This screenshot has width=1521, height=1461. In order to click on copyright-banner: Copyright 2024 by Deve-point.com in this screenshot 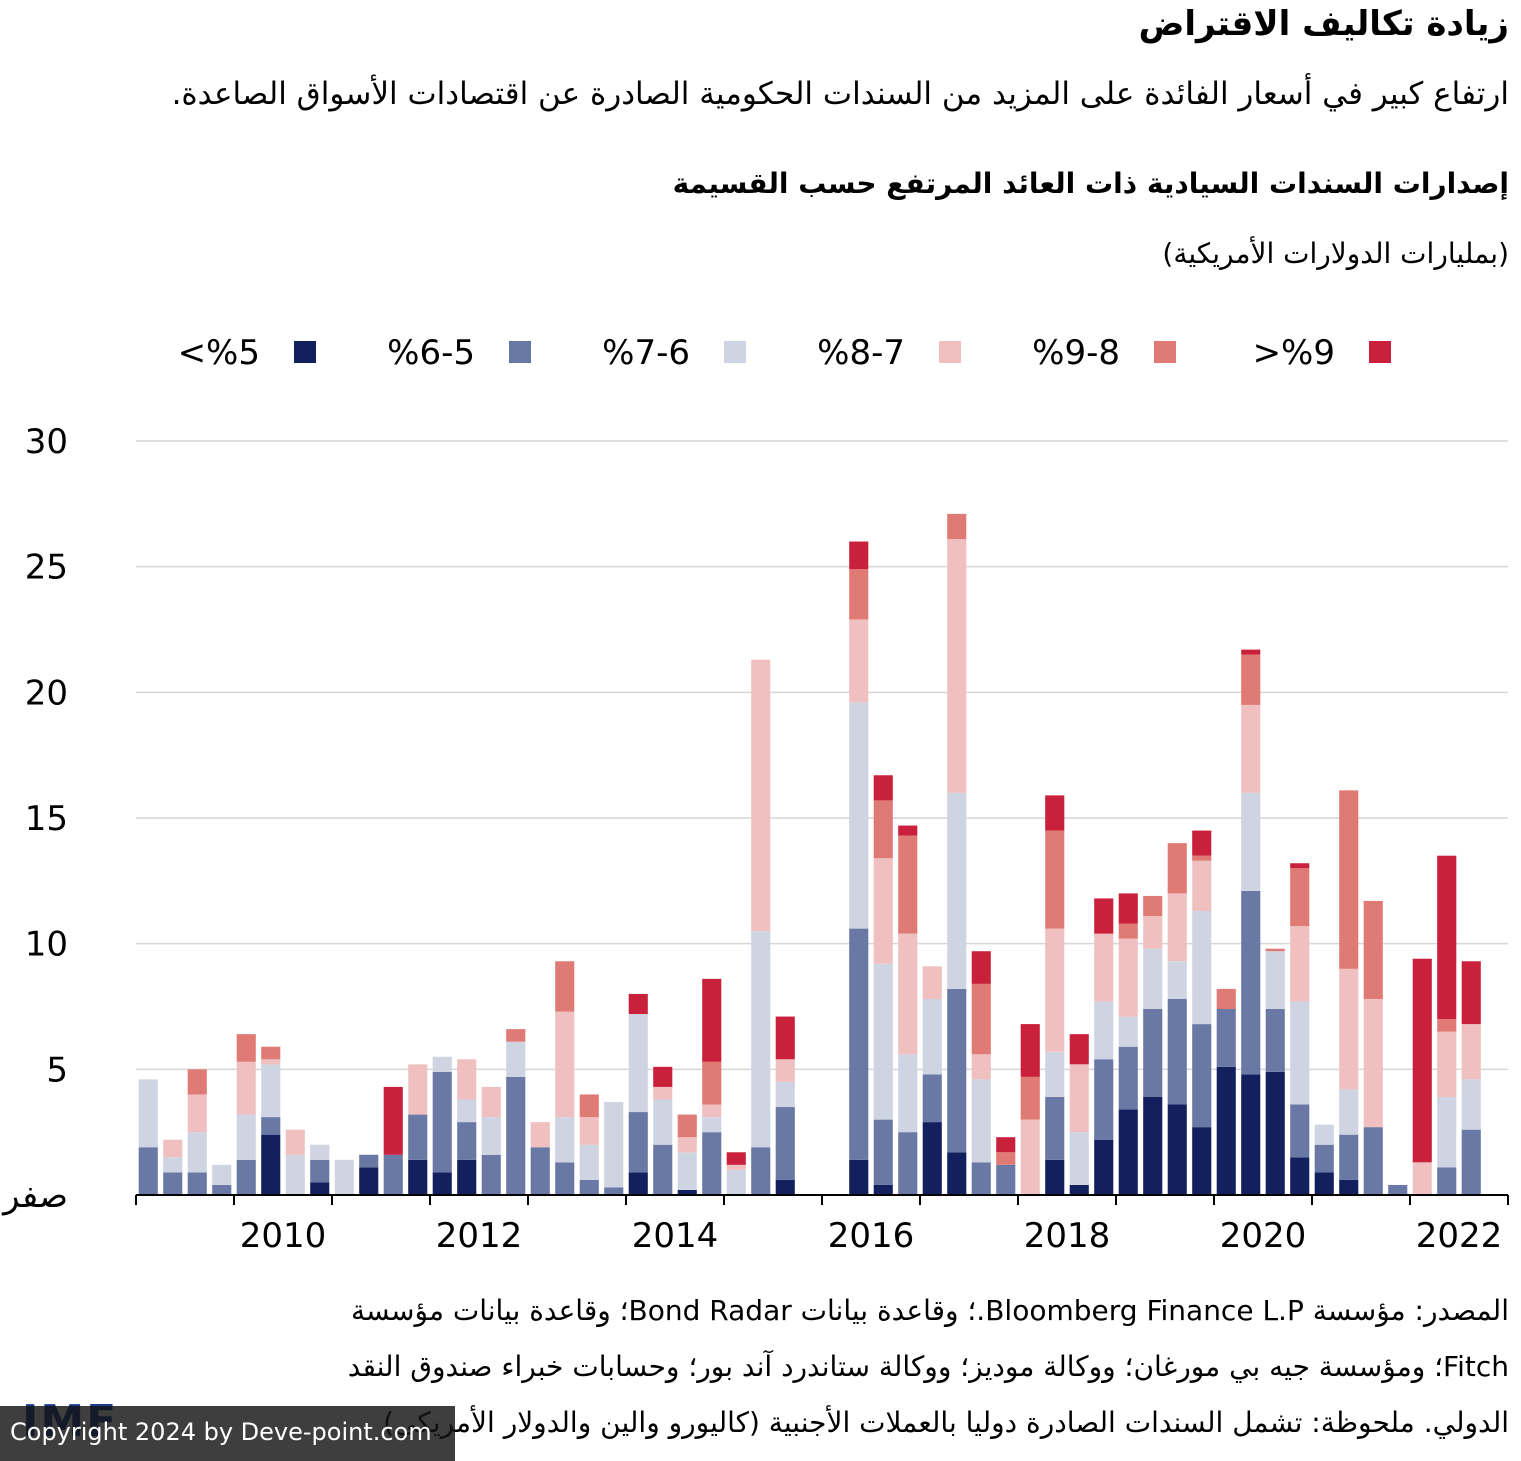, I will do `click(227, 1433)`.